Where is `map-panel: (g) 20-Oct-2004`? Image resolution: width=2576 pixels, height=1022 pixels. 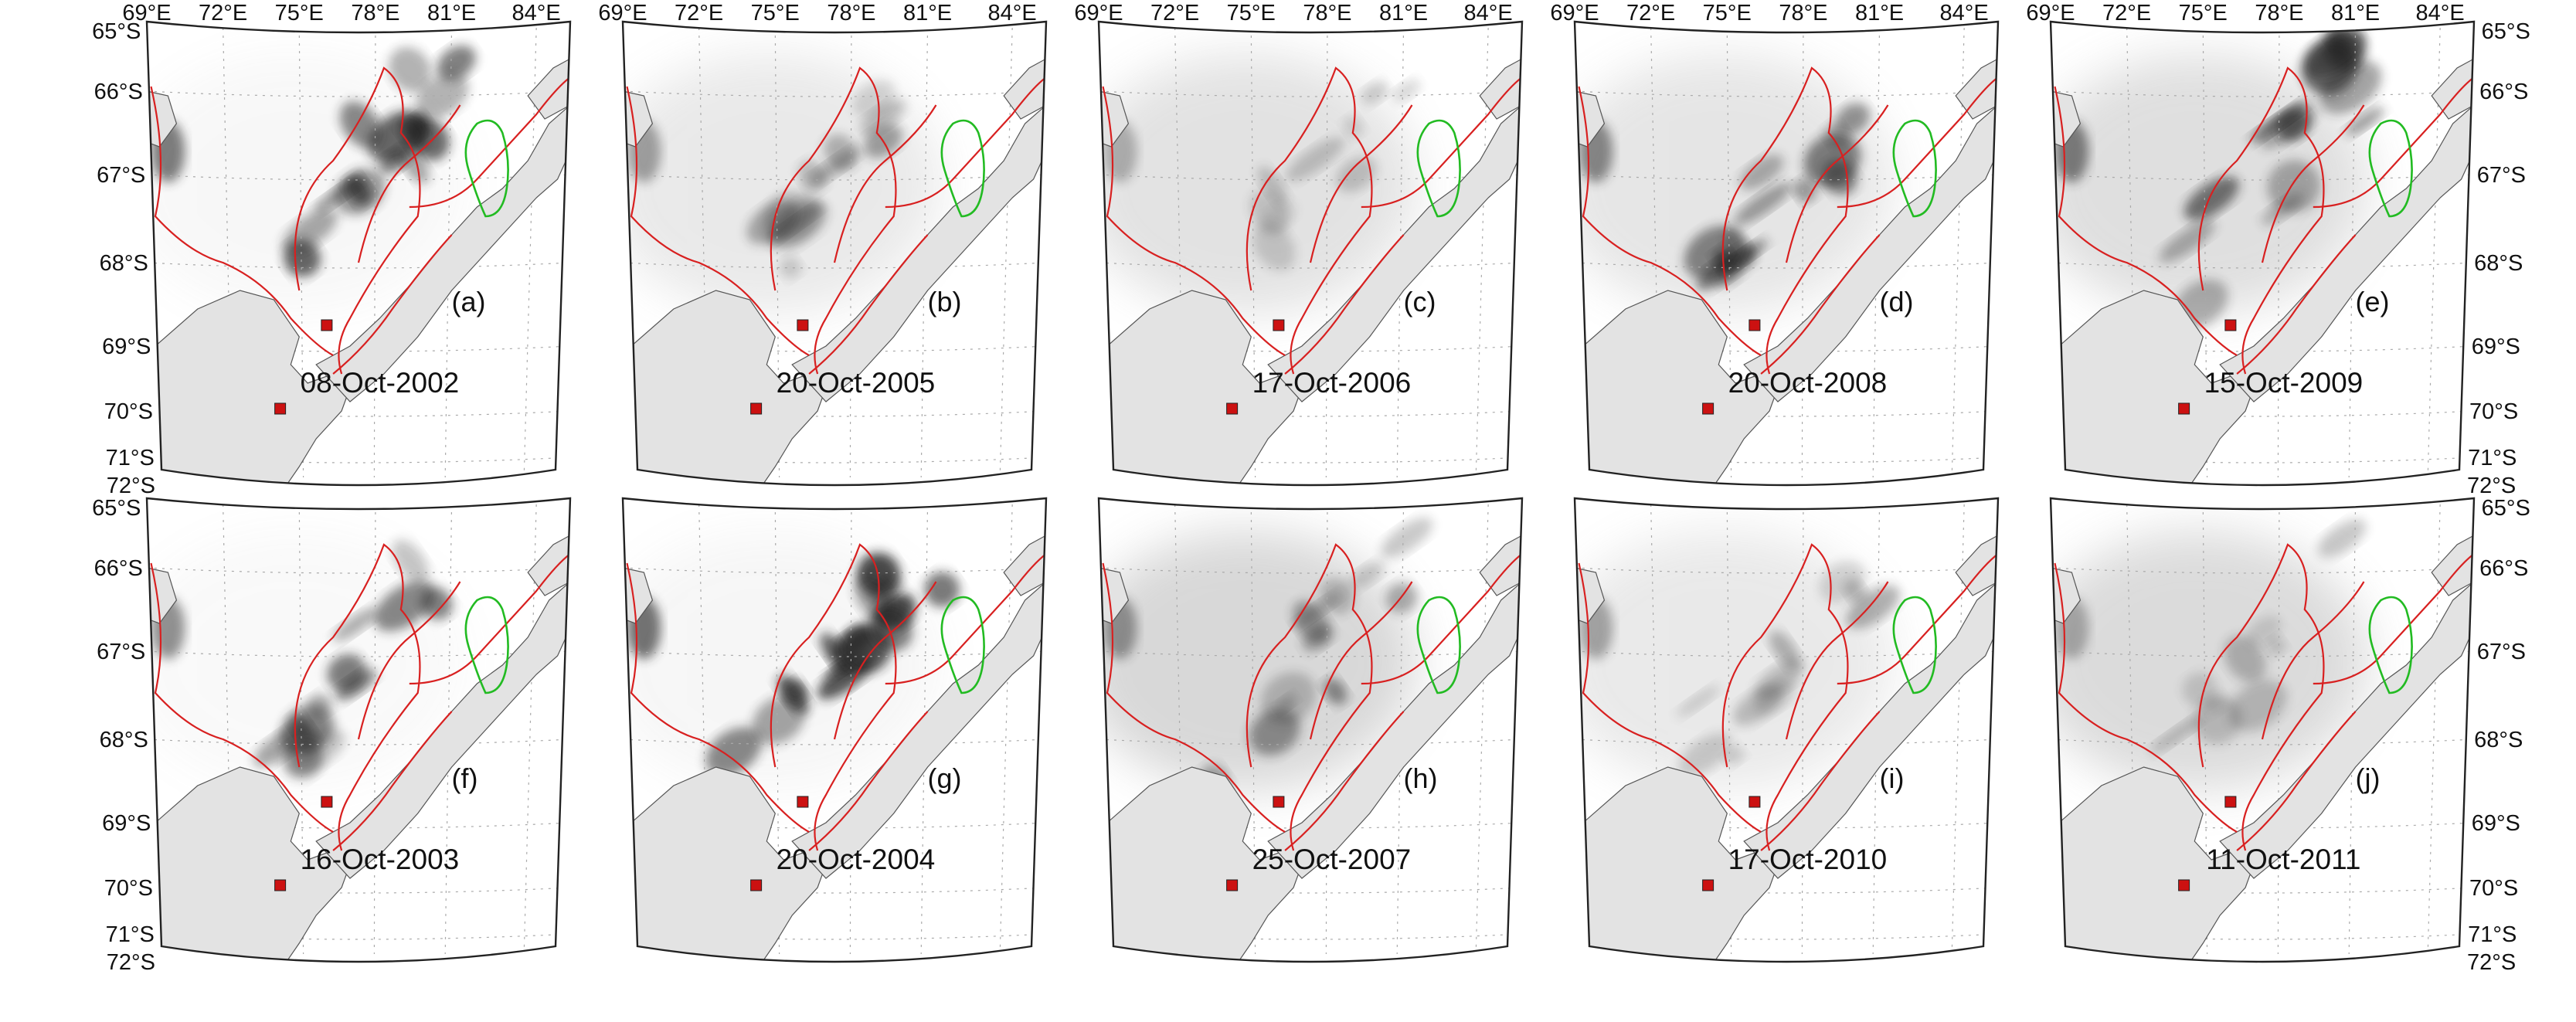 map-panel: (g) 20-Oct-2004 is located at coordinates (834, 730).